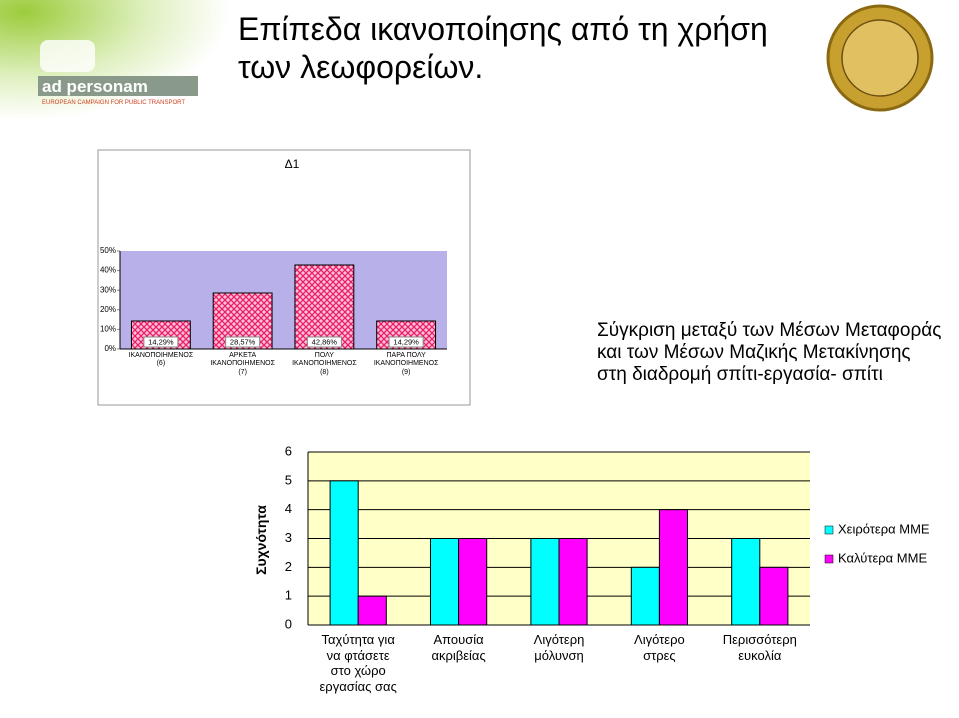  I want to click on x-tick-label: ΑΡΚΕΤΑ ΙΚΑΝΟΠΟΙΗΜΕΝΟΣ (7), so click(242, 364).